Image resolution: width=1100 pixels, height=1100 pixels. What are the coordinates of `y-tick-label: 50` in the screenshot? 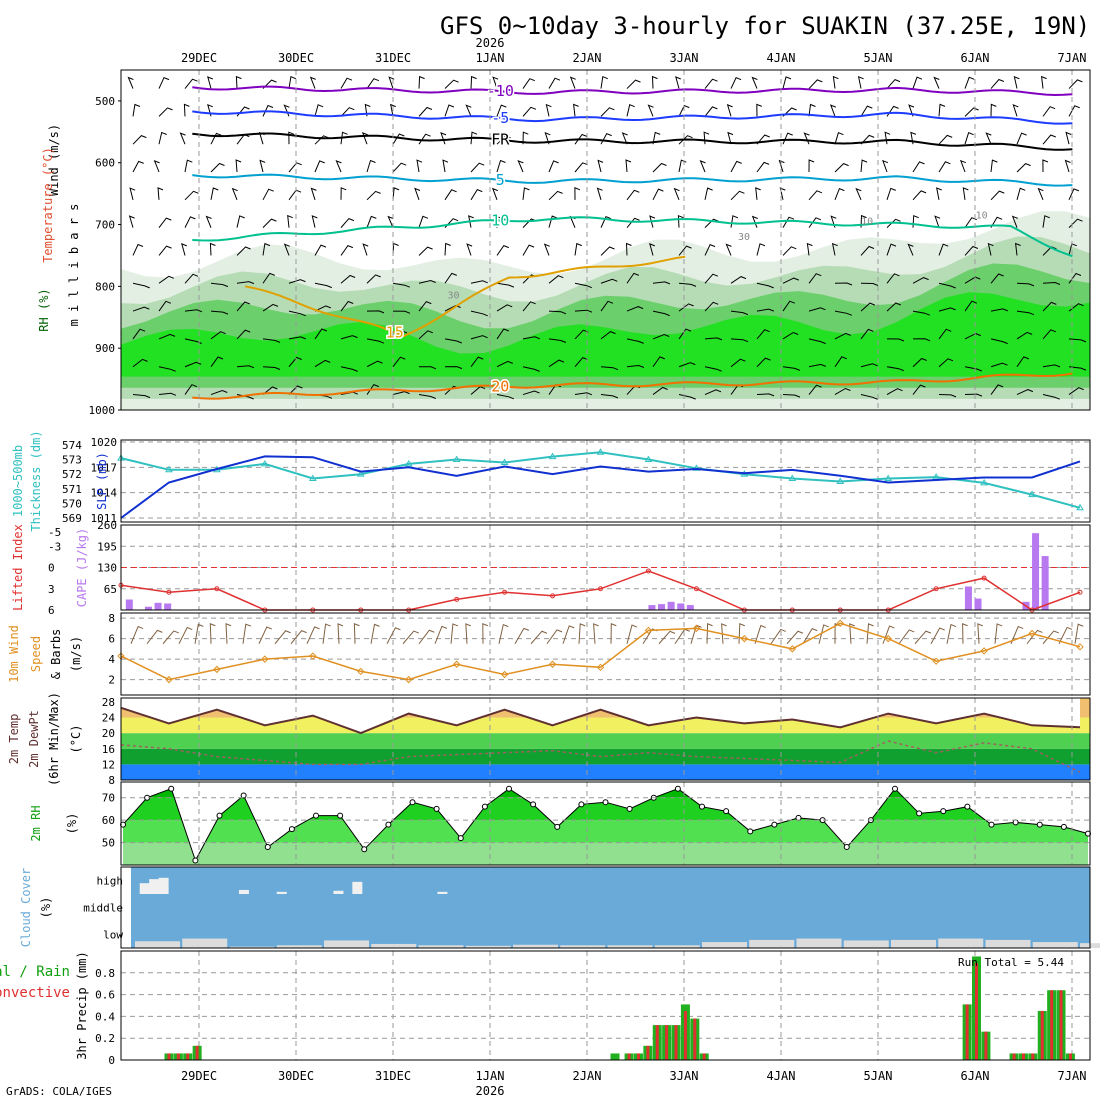 It's located at (108, 843).